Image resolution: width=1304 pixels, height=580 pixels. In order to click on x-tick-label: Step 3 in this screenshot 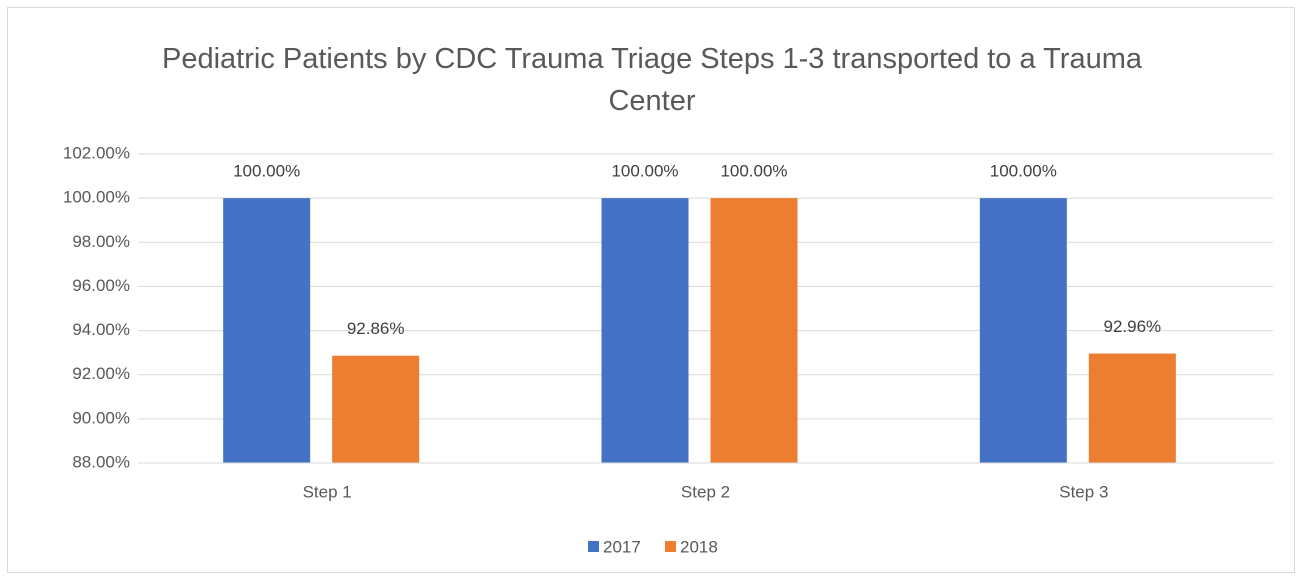, I will do `click(1083, 491)`.